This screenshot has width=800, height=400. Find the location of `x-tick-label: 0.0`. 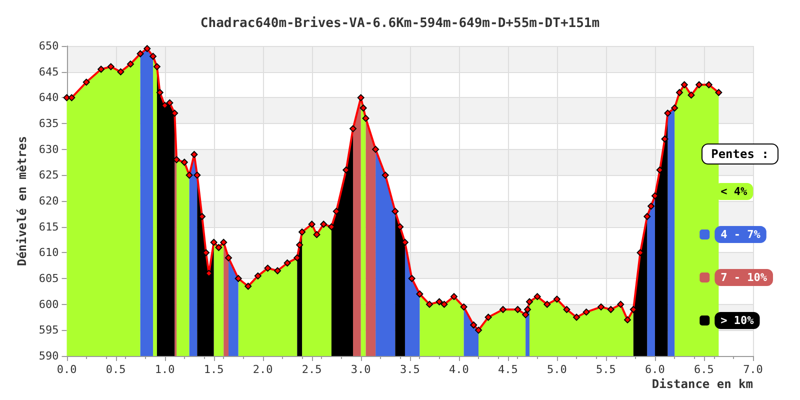

x-tick-label: 0.0 is located at coordinates (66, 369).